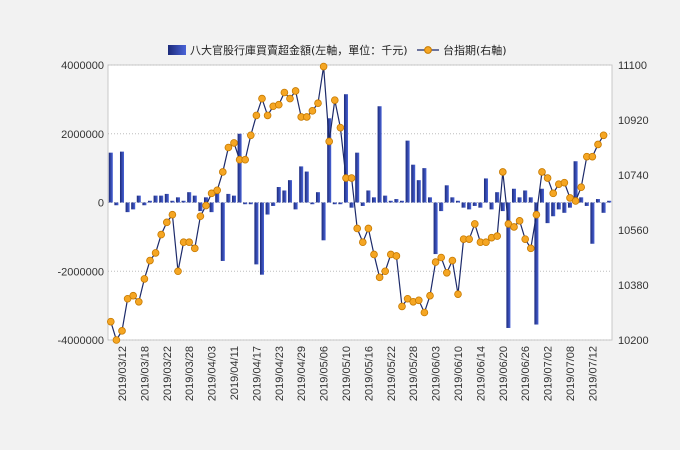 This screenshot has width=680, height=450. I want to click on right-axis-tick: 10200, so click(633, 341).